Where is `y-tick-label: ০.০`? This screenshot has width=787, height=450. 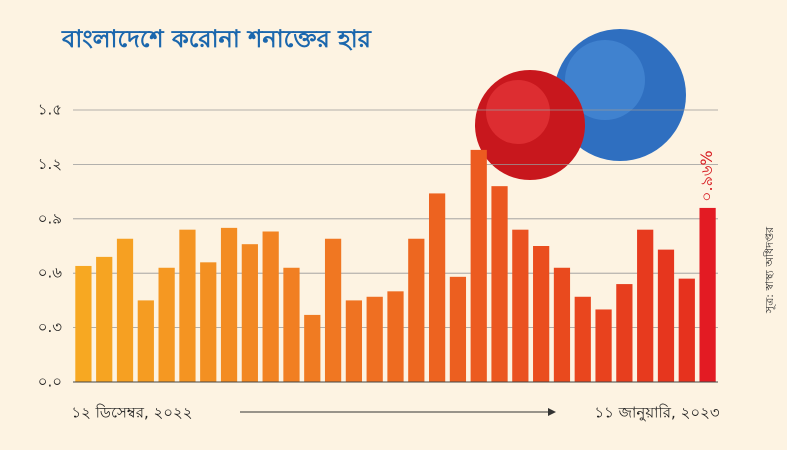 y-tick-label: ০.০ is located at coordinates (50, 382).